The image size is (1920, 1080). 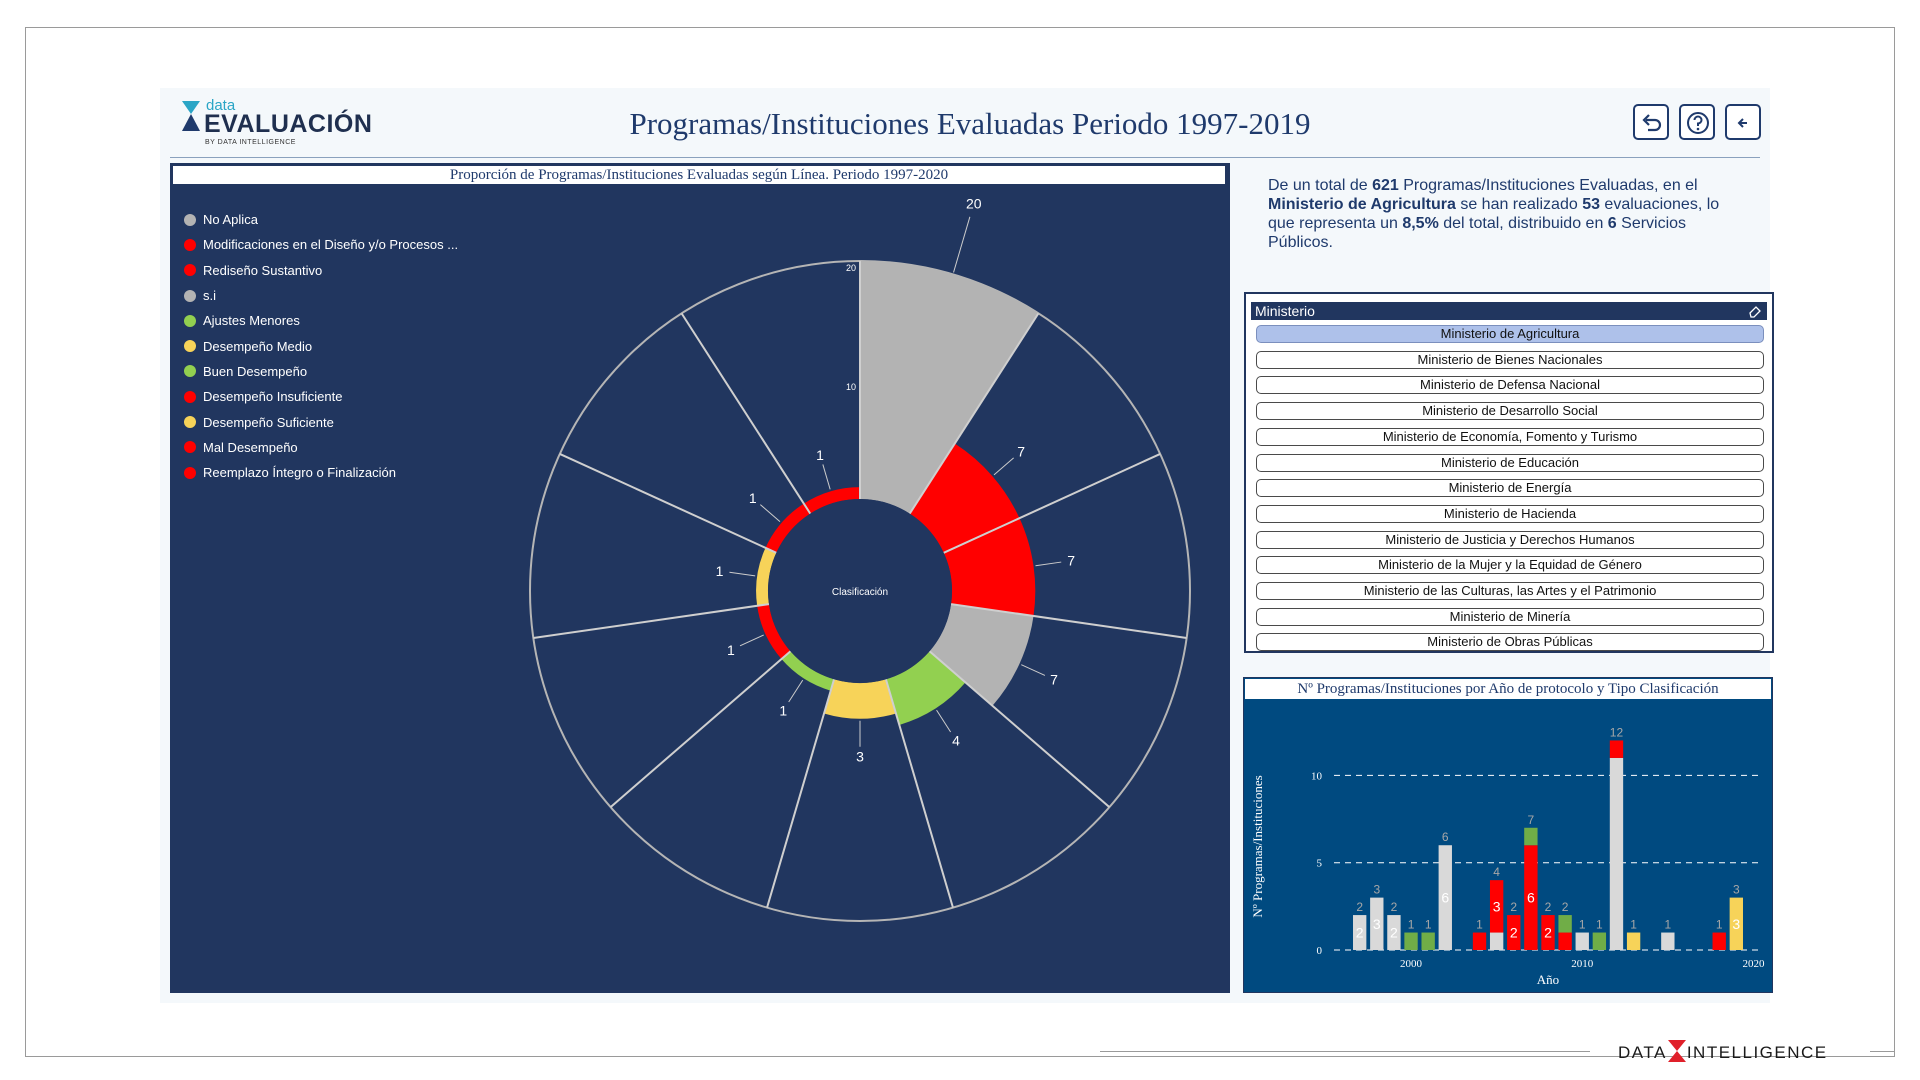 What do you see at coordinates (1697, 122) in the screenshot?
I see `help-button` at bounding box center [1697, 122].